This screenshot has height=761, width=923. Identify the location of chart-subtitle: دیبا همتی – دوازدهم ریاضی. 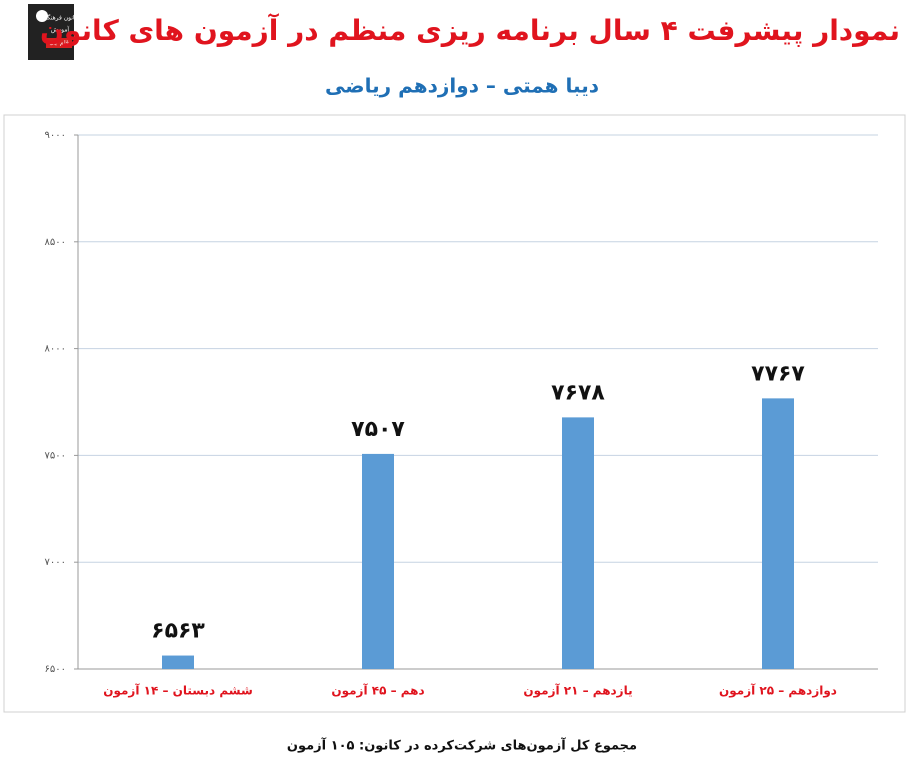
(462, 86).